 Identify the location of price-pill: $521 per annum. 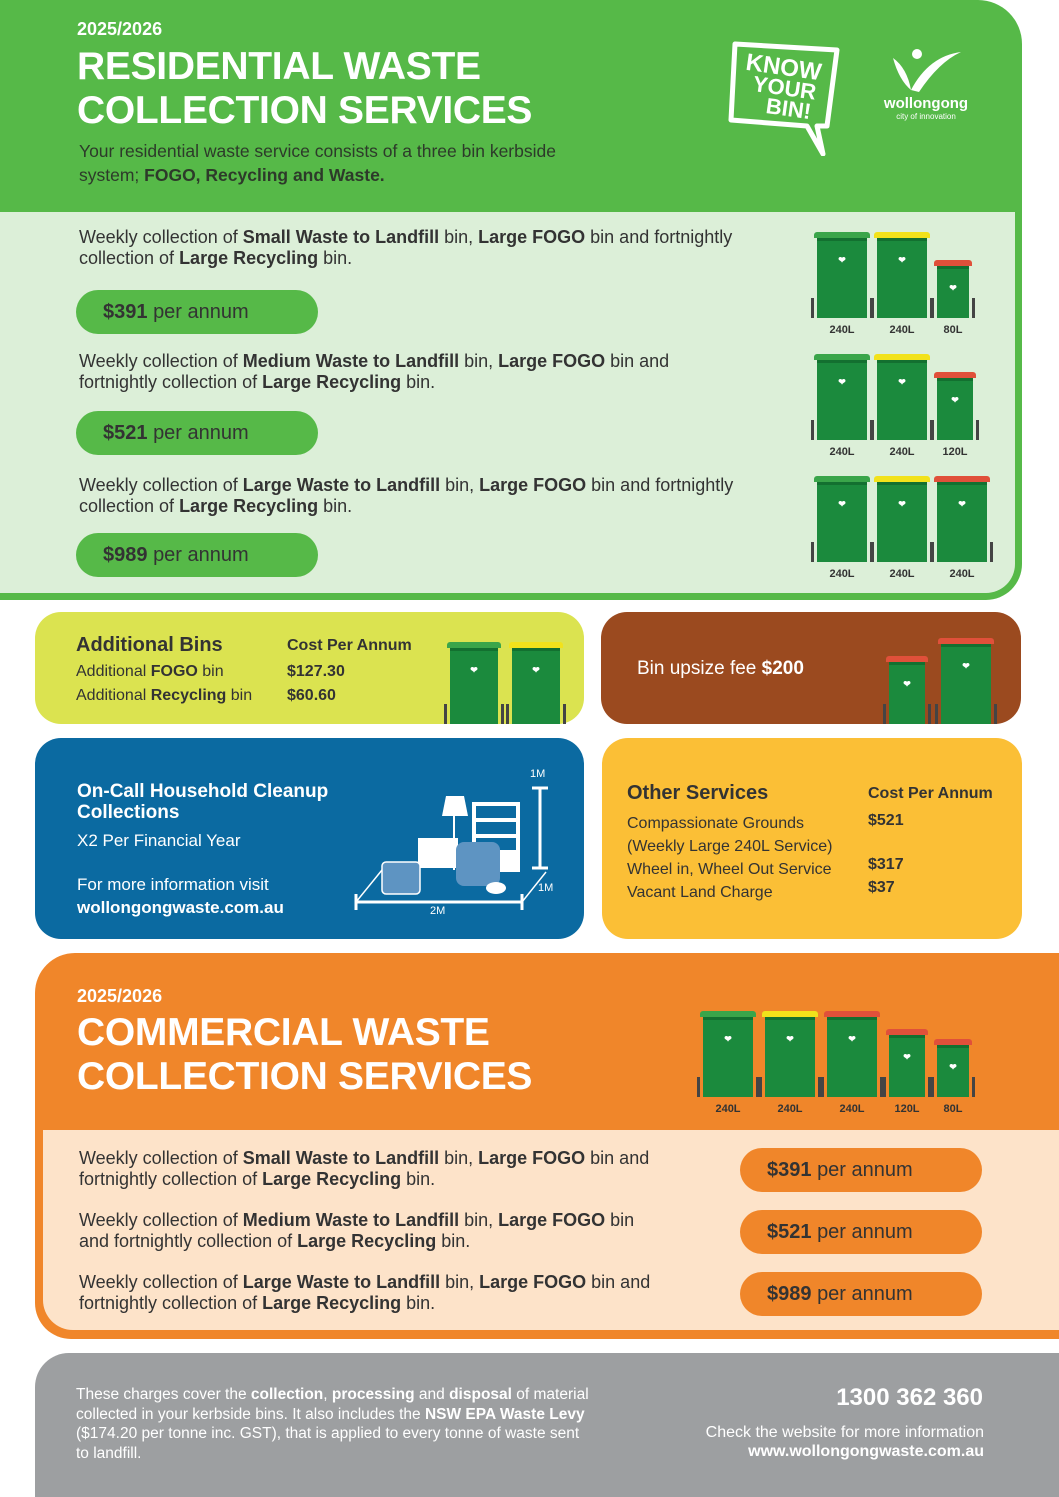
(197, 433).